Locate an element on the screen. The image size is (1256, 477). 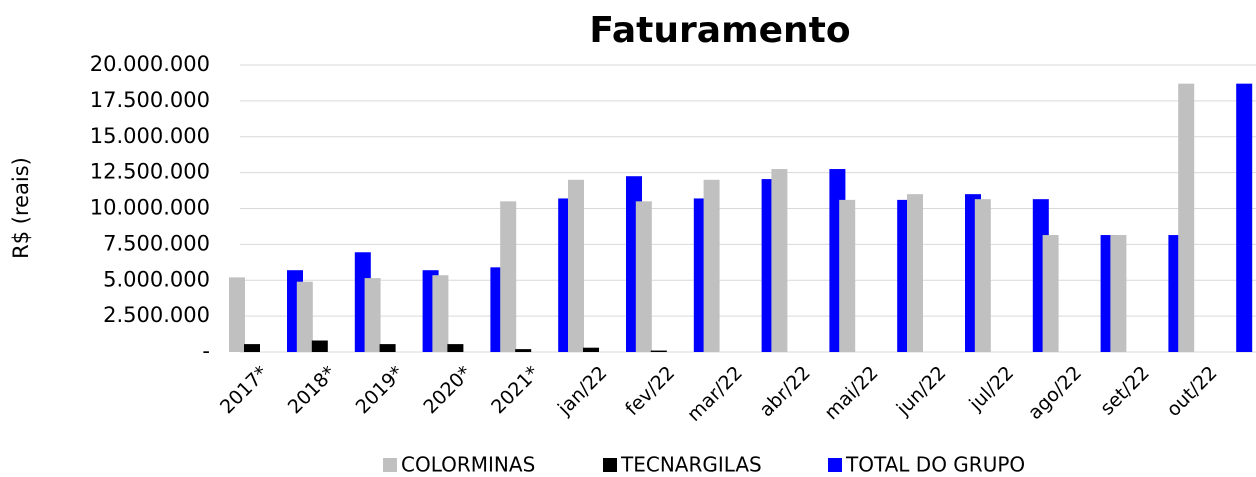
x-tick-label: fev/22 is located at coordinates (650, 391).